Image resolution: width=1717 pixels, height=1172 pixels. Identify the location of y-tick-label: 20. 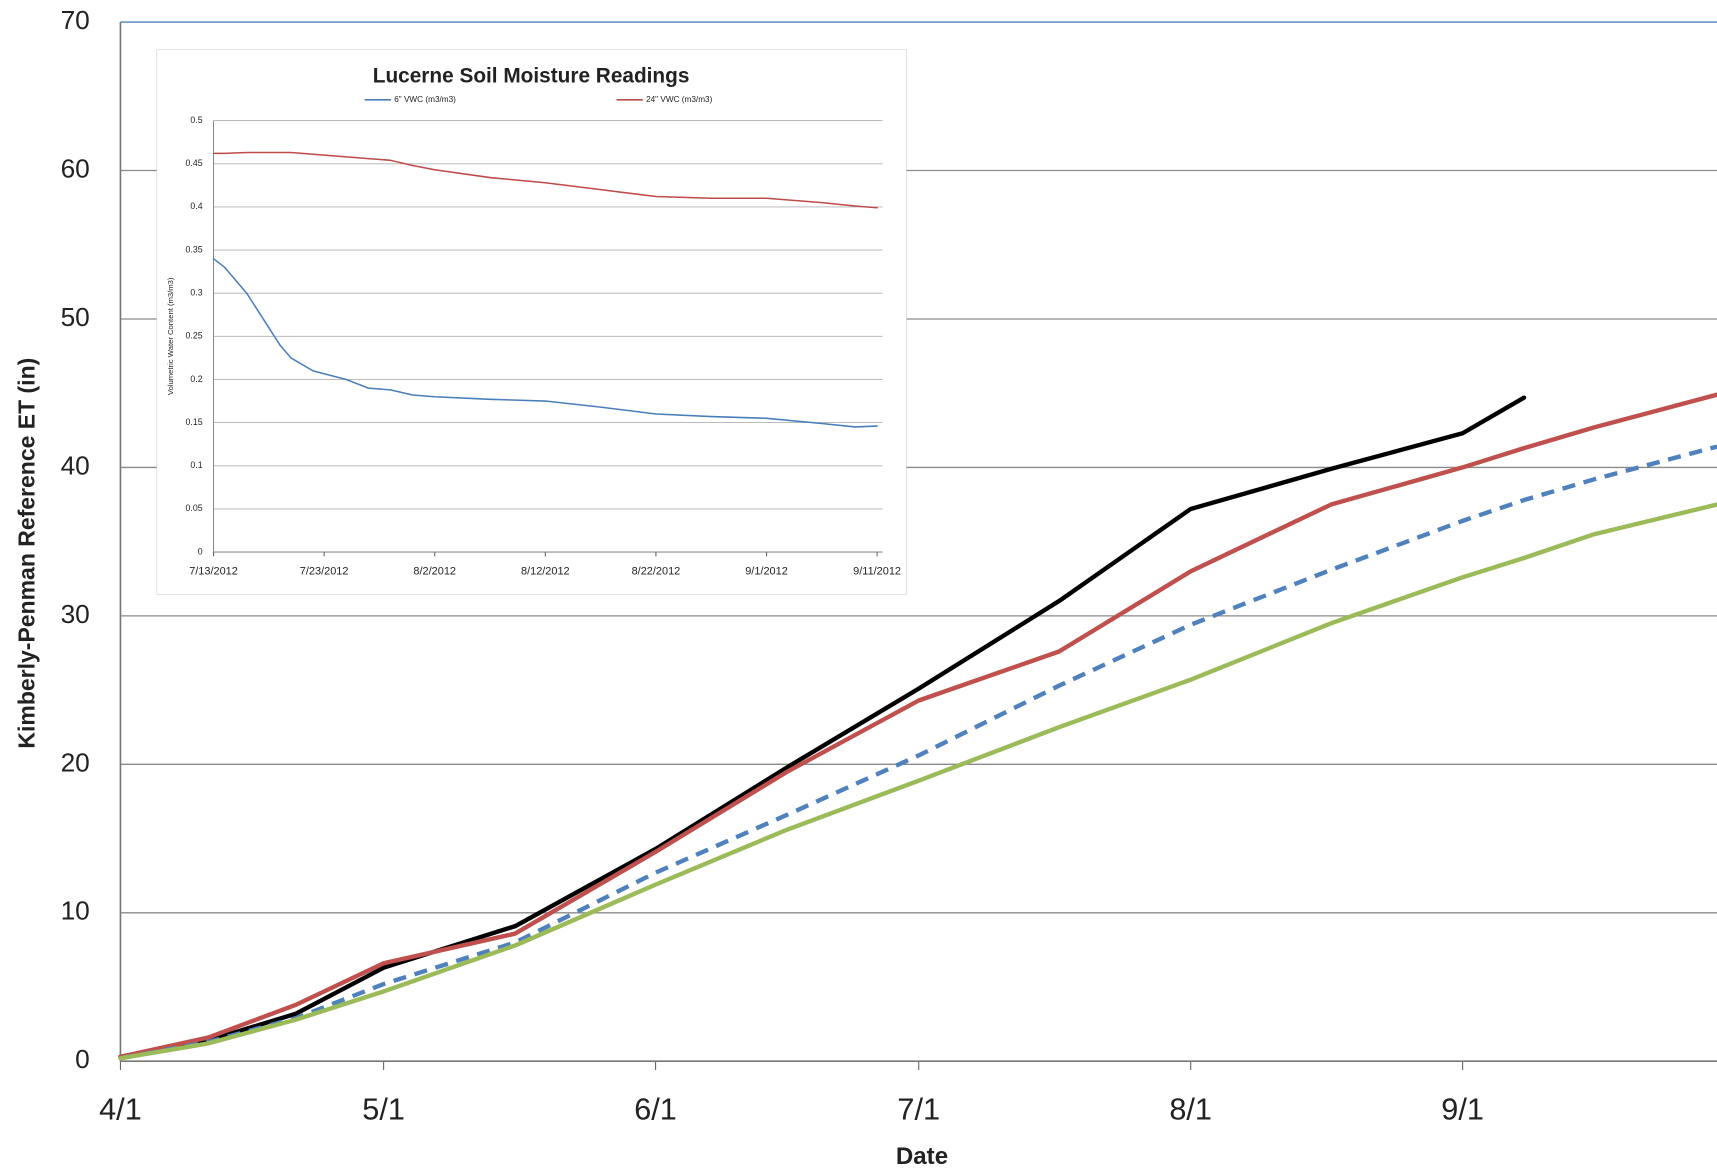
(75, 762).